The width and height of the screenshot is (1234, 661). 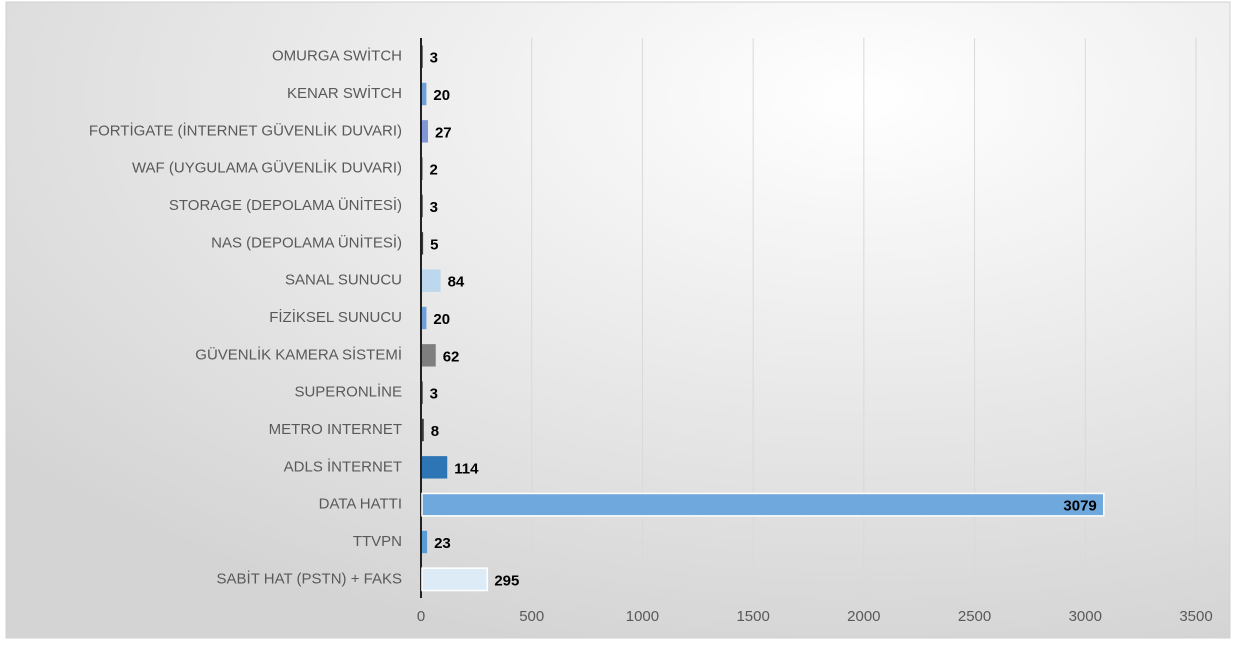 What do you see at coordinates (443, 132) in the screenshot?
I see `value-label: 27` at bounding box center [443, 132].